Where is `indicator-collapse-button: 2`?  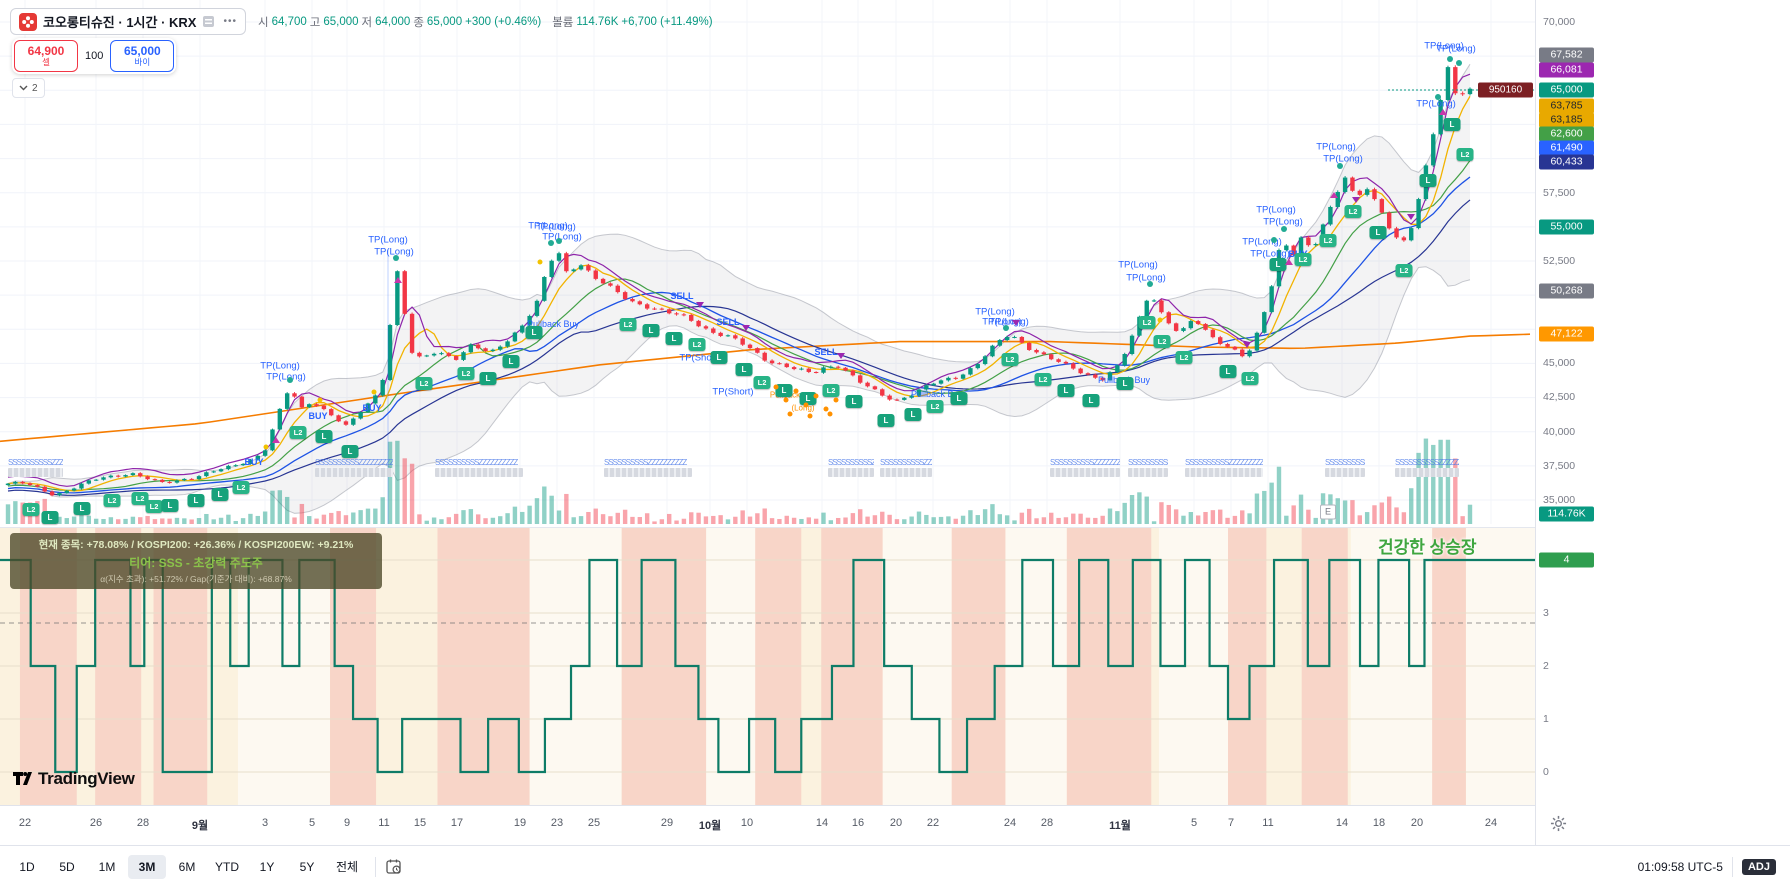
indicator-collapse-button: 2 is located at coordinates (28, 88).